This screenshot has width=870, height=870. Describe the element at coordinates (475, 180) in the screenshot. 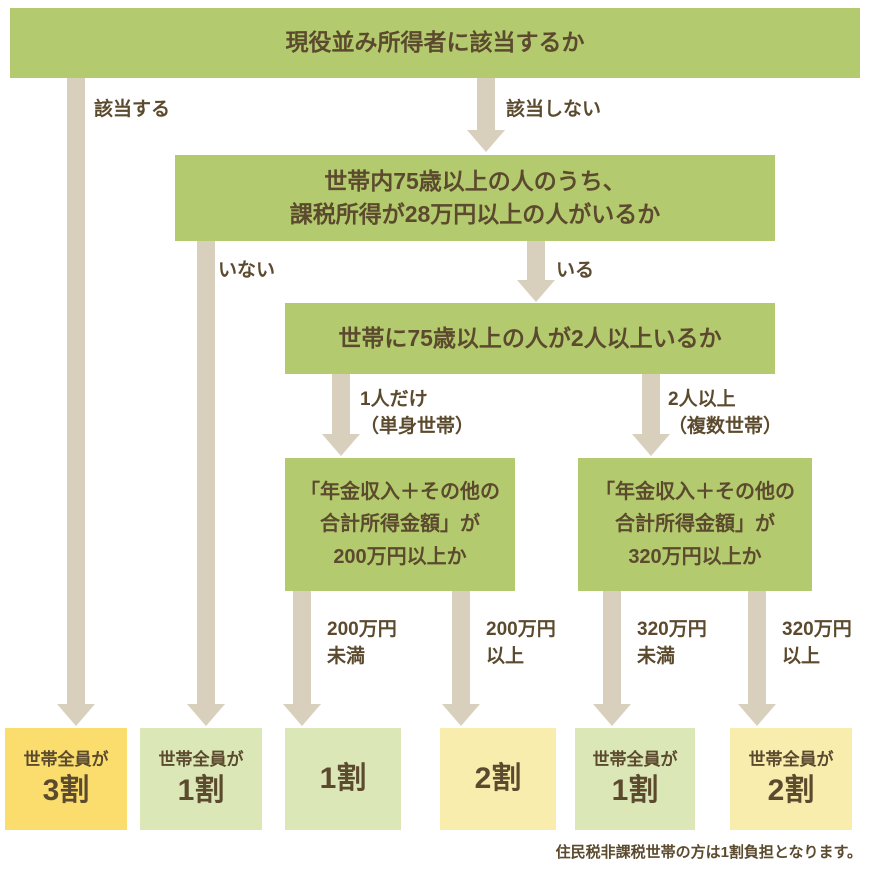

I see `question-text-q2-line1: 世帯内75歳以上の人のうち、` at that location.